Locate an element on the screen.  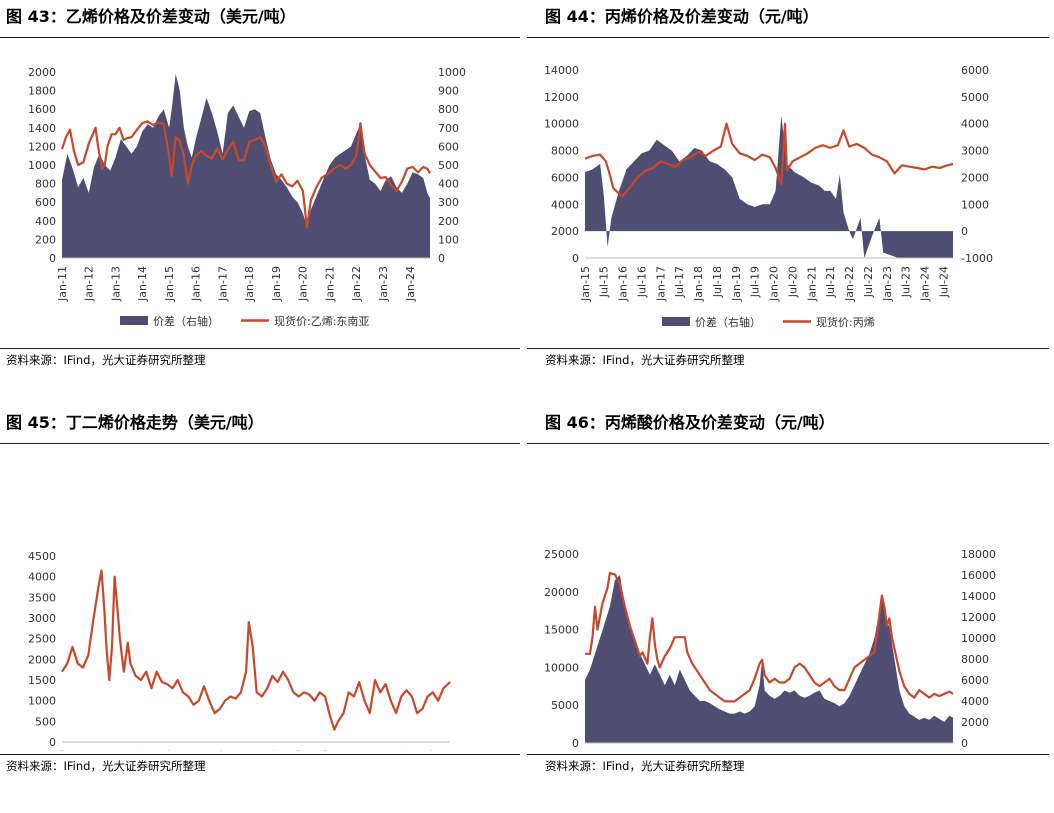
y-right-tick-label: 900 is located at coordinates (448, 91).